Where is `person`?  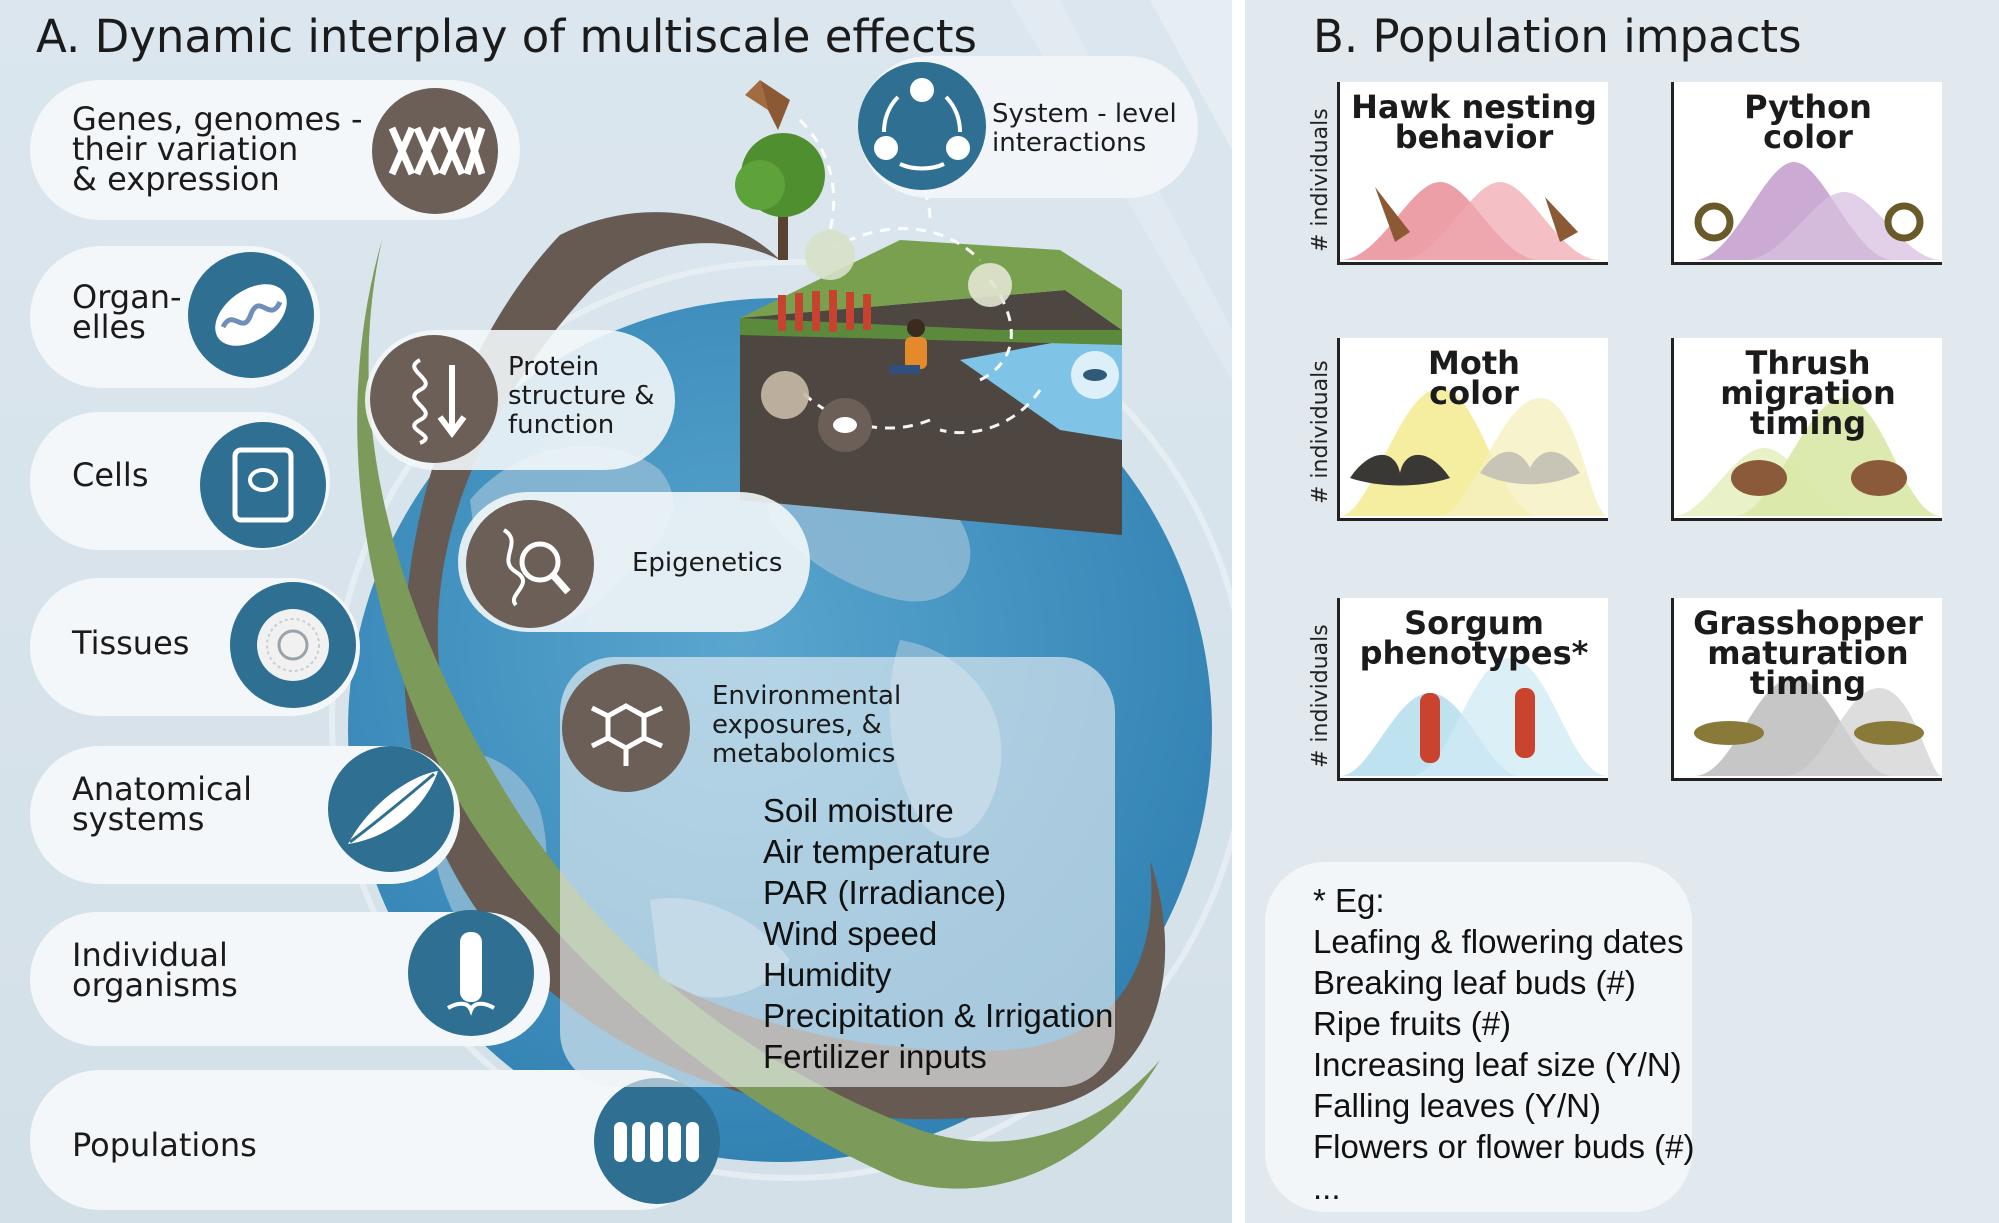 person is located at coordinates (908, 346).